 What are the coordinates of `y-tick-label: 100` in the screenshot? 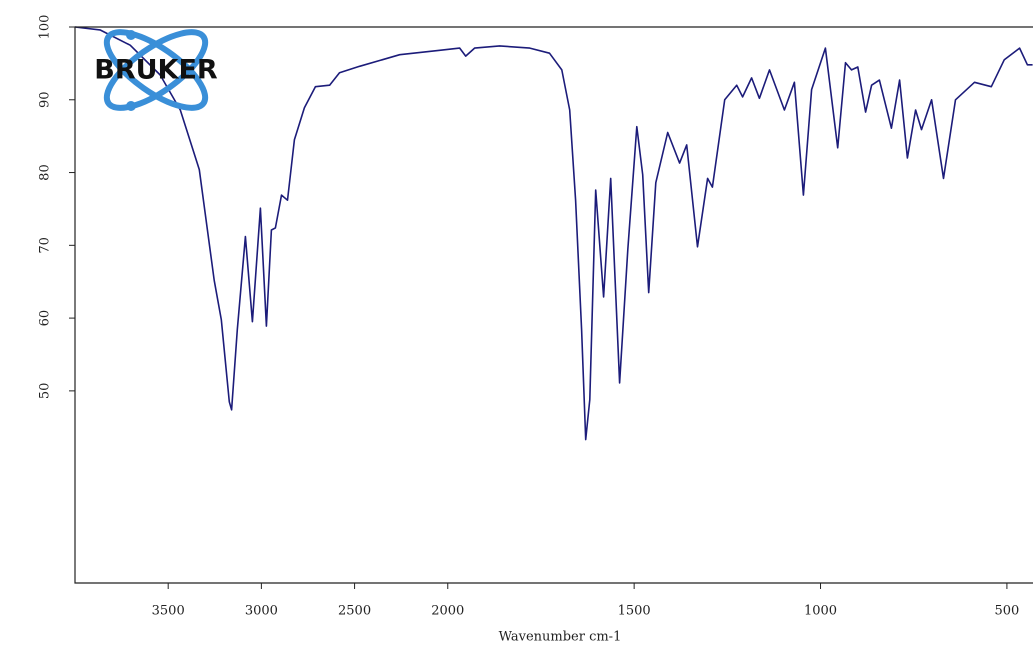 It's located at (45, 27).